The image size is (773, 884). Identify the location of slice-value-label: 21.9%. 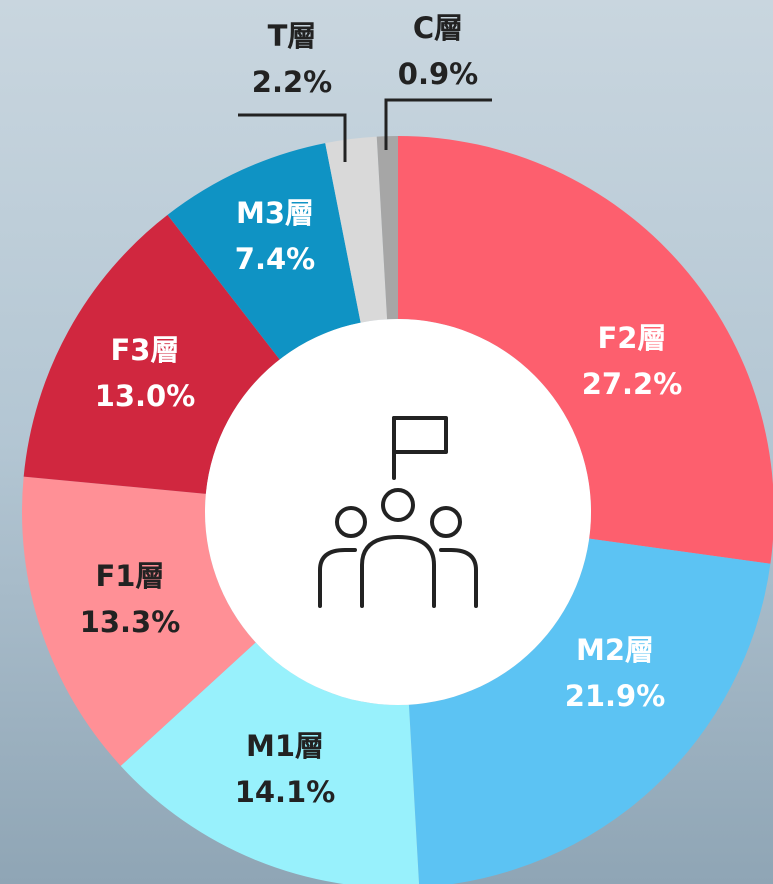
(615, 696).